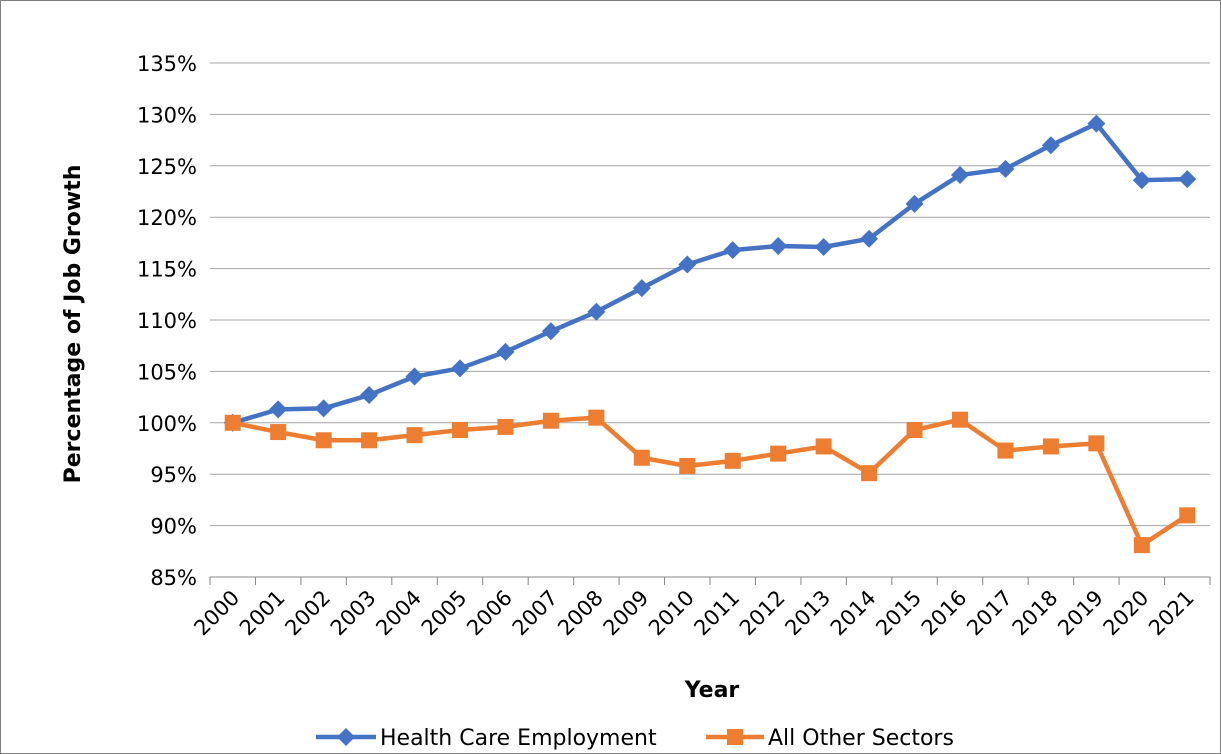  I want to click on y-tick-label: 90%, so click(173, 527).